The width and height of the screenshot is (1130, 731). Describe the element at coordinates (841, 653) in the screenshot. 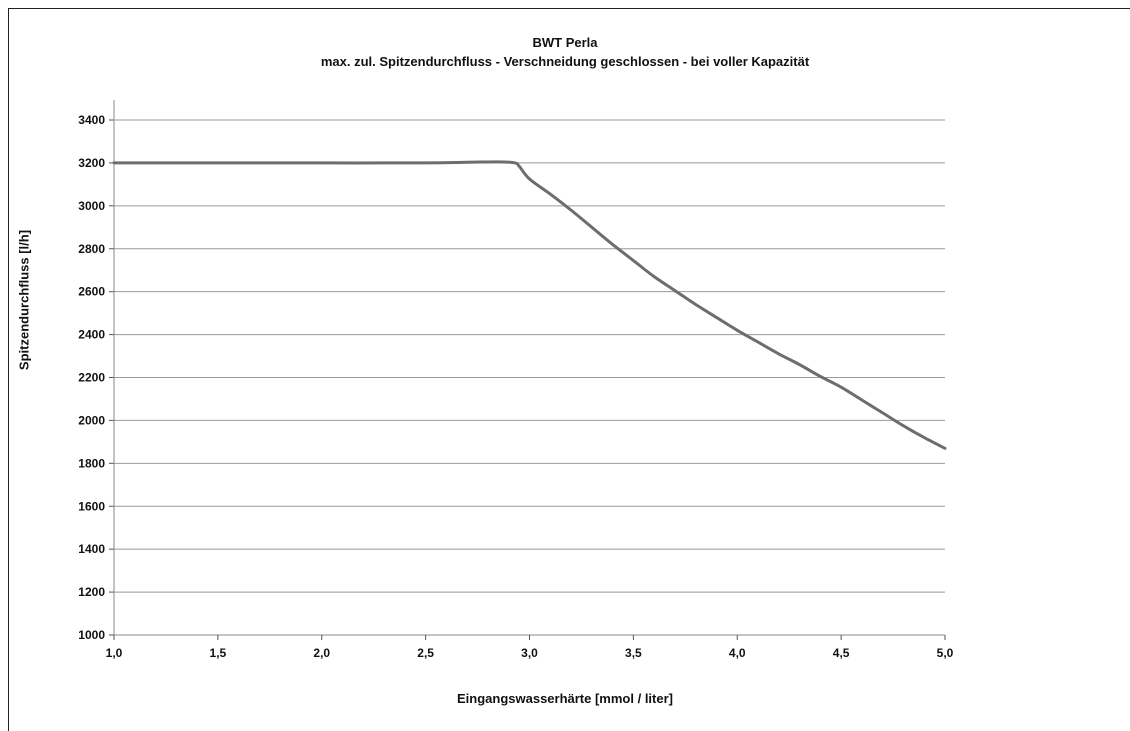

I see `x-tick-label: 4,5` at that location.